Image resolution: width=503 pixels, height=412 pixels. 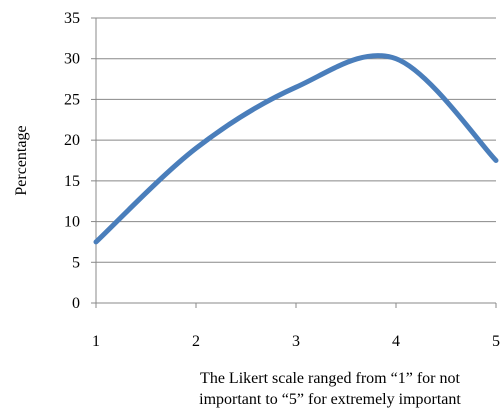 I want to click on x-tick-label: 3, so click(x=296, y=341).